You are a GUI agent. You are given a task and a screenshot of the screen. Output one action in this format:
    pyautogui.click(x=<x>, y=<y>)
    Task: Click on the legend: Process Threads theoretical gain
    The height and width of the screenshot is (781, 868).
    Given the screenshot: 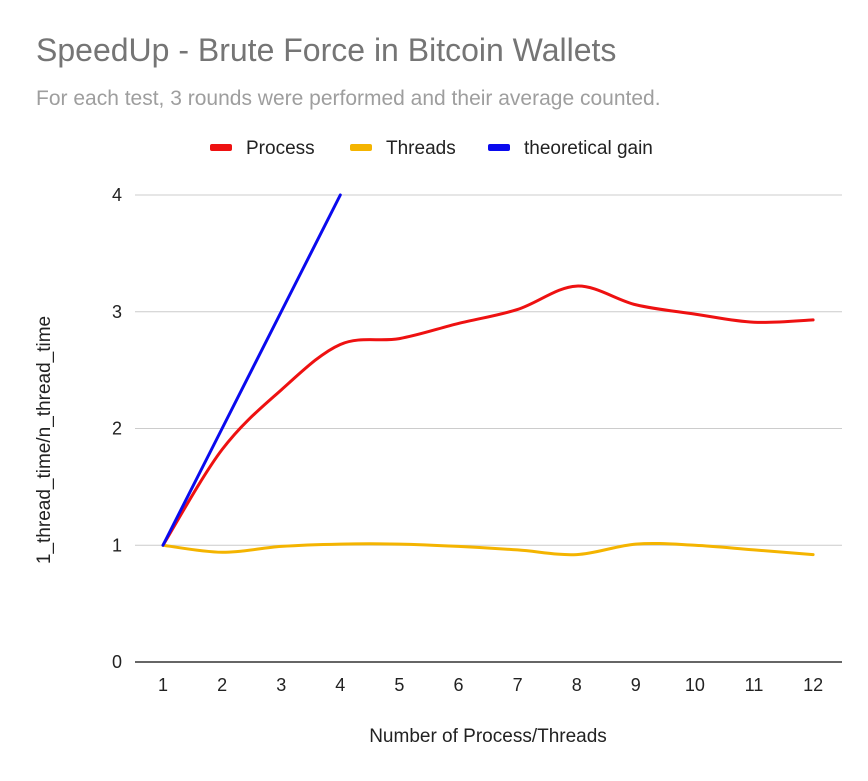 What is the action you would take?
    pyautogui.click(x=431, y=148)
    